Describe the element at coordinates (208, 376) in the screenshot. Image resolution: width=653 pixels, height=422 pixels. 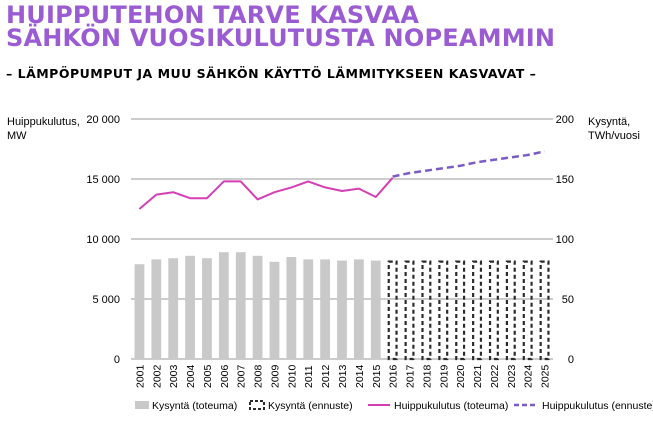
I see `x-tick-label: 2005` at that location.